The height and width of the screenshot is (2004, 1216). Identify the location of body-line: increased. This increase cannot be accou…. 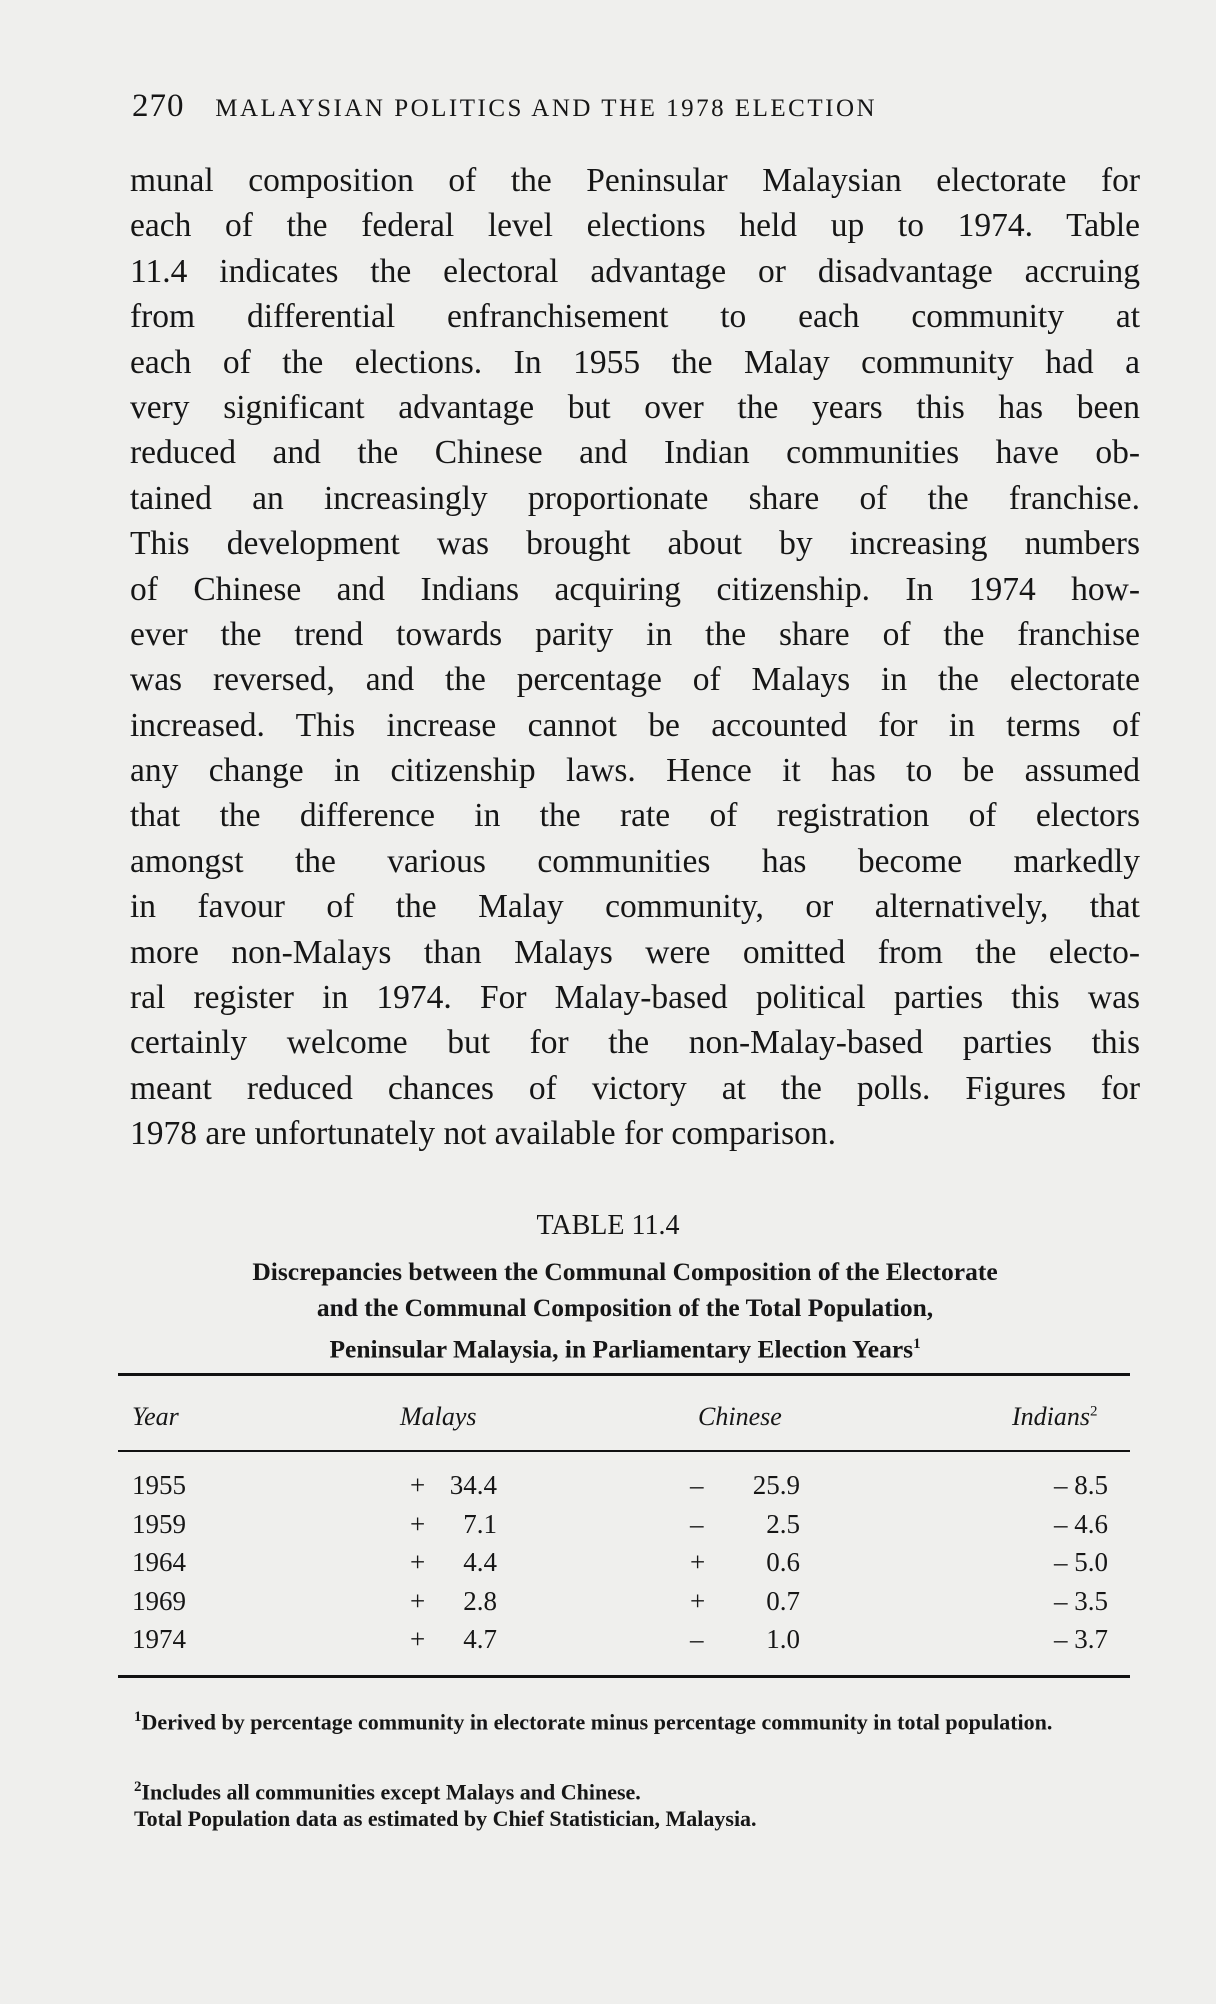
(635, 725).